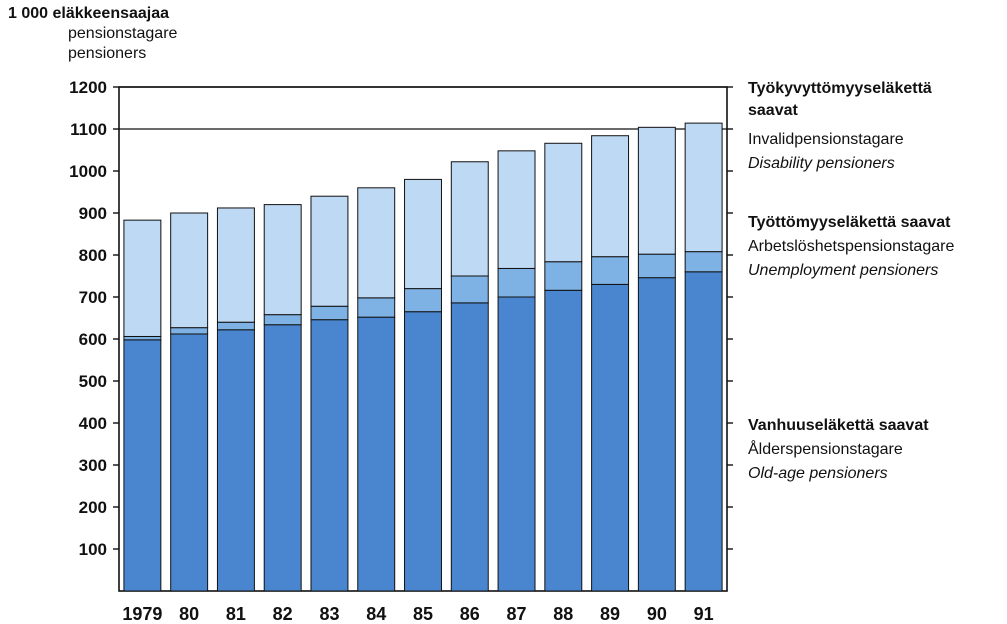  What do you see at coordinates (123, 33) in the screenshot?
I see `unit-label-sv: pensionstagare` at bounding box center [123, 33].